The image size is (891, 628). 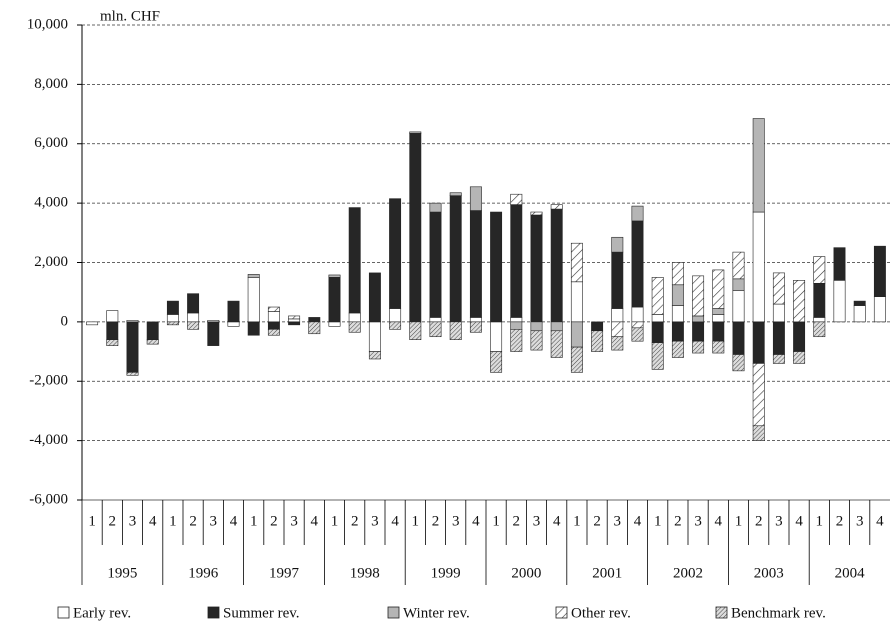 What do you see at coordinates (526, 573) in the screenshot?
I see `x-group-label: 2000` at bounding box center [526, 573].